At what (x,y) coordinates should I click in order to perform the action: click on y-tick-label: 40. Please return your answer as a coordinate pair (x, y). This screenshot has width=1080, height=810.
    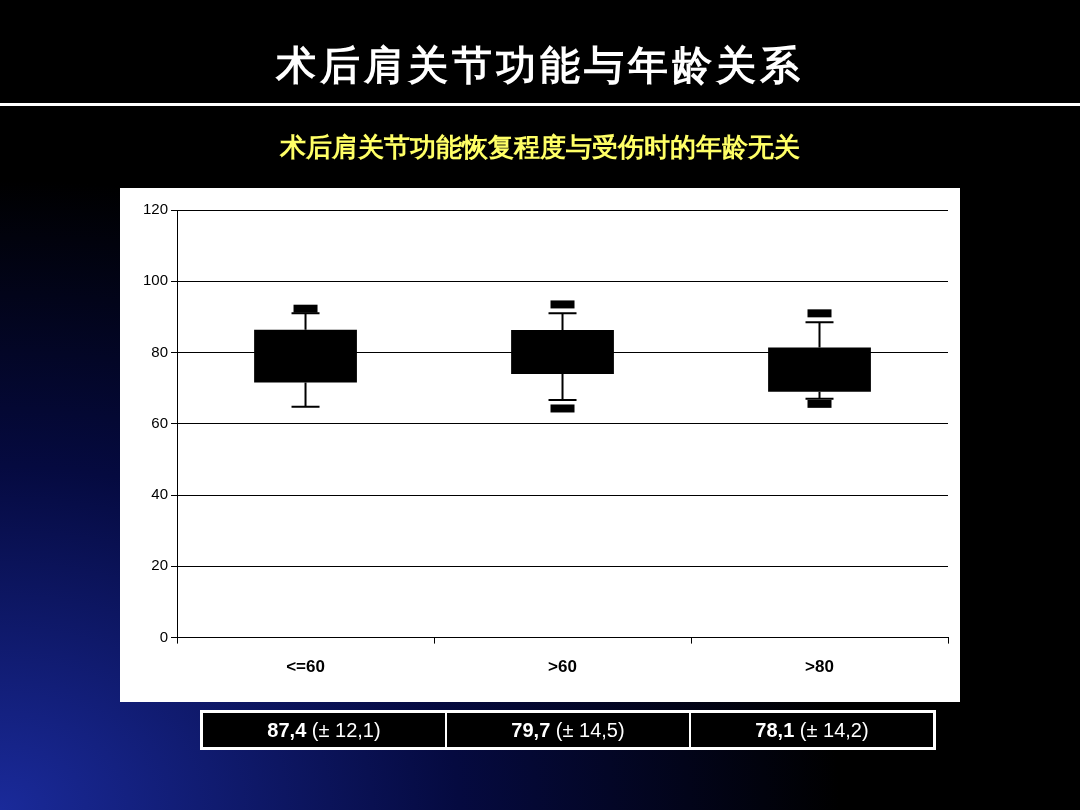
    Looking at the image, I should click on (160, 494).